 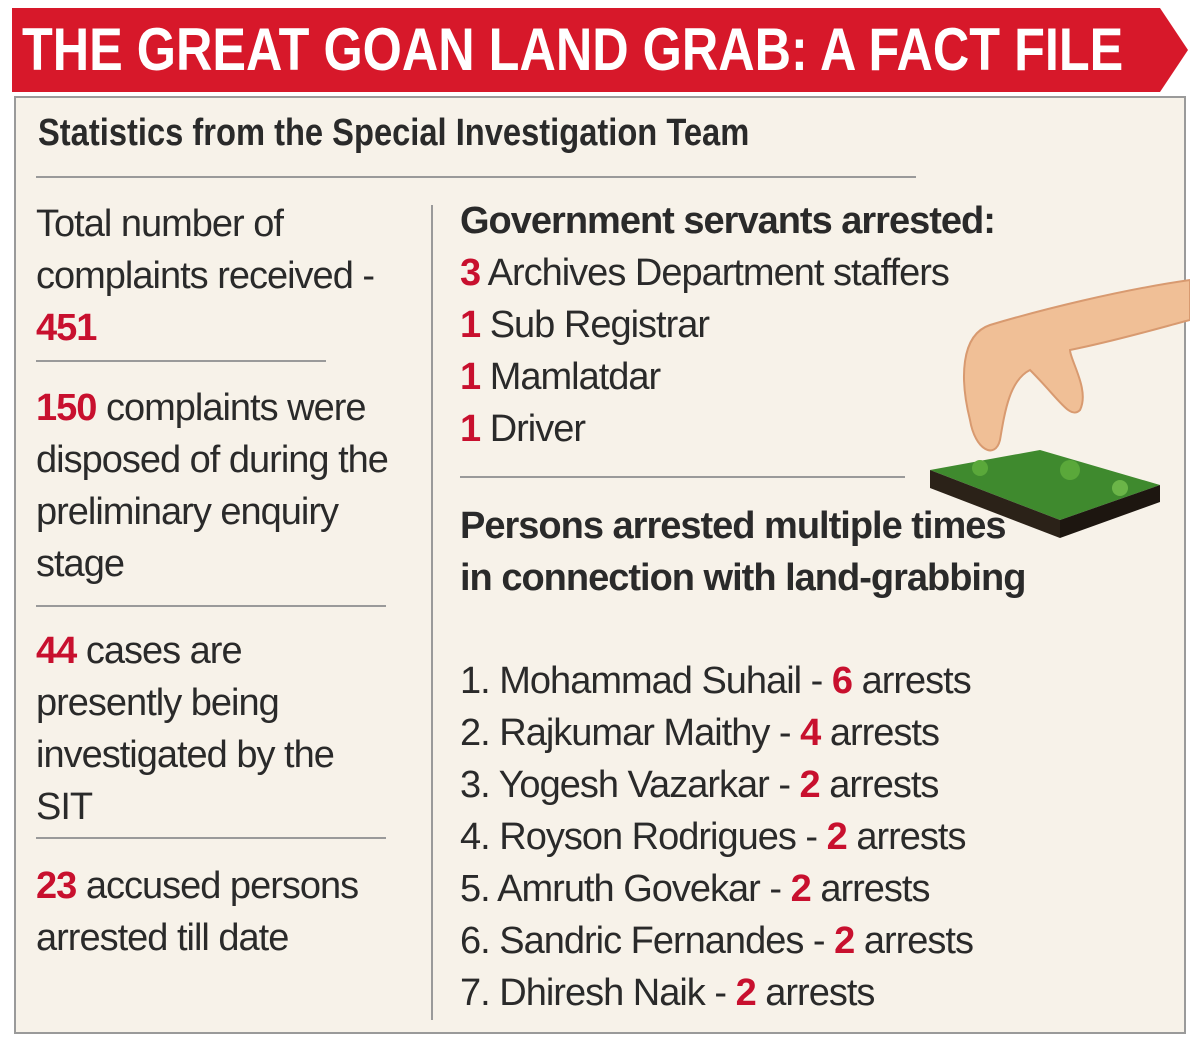 I want to click on index: 3., so click(x=475, y=785).